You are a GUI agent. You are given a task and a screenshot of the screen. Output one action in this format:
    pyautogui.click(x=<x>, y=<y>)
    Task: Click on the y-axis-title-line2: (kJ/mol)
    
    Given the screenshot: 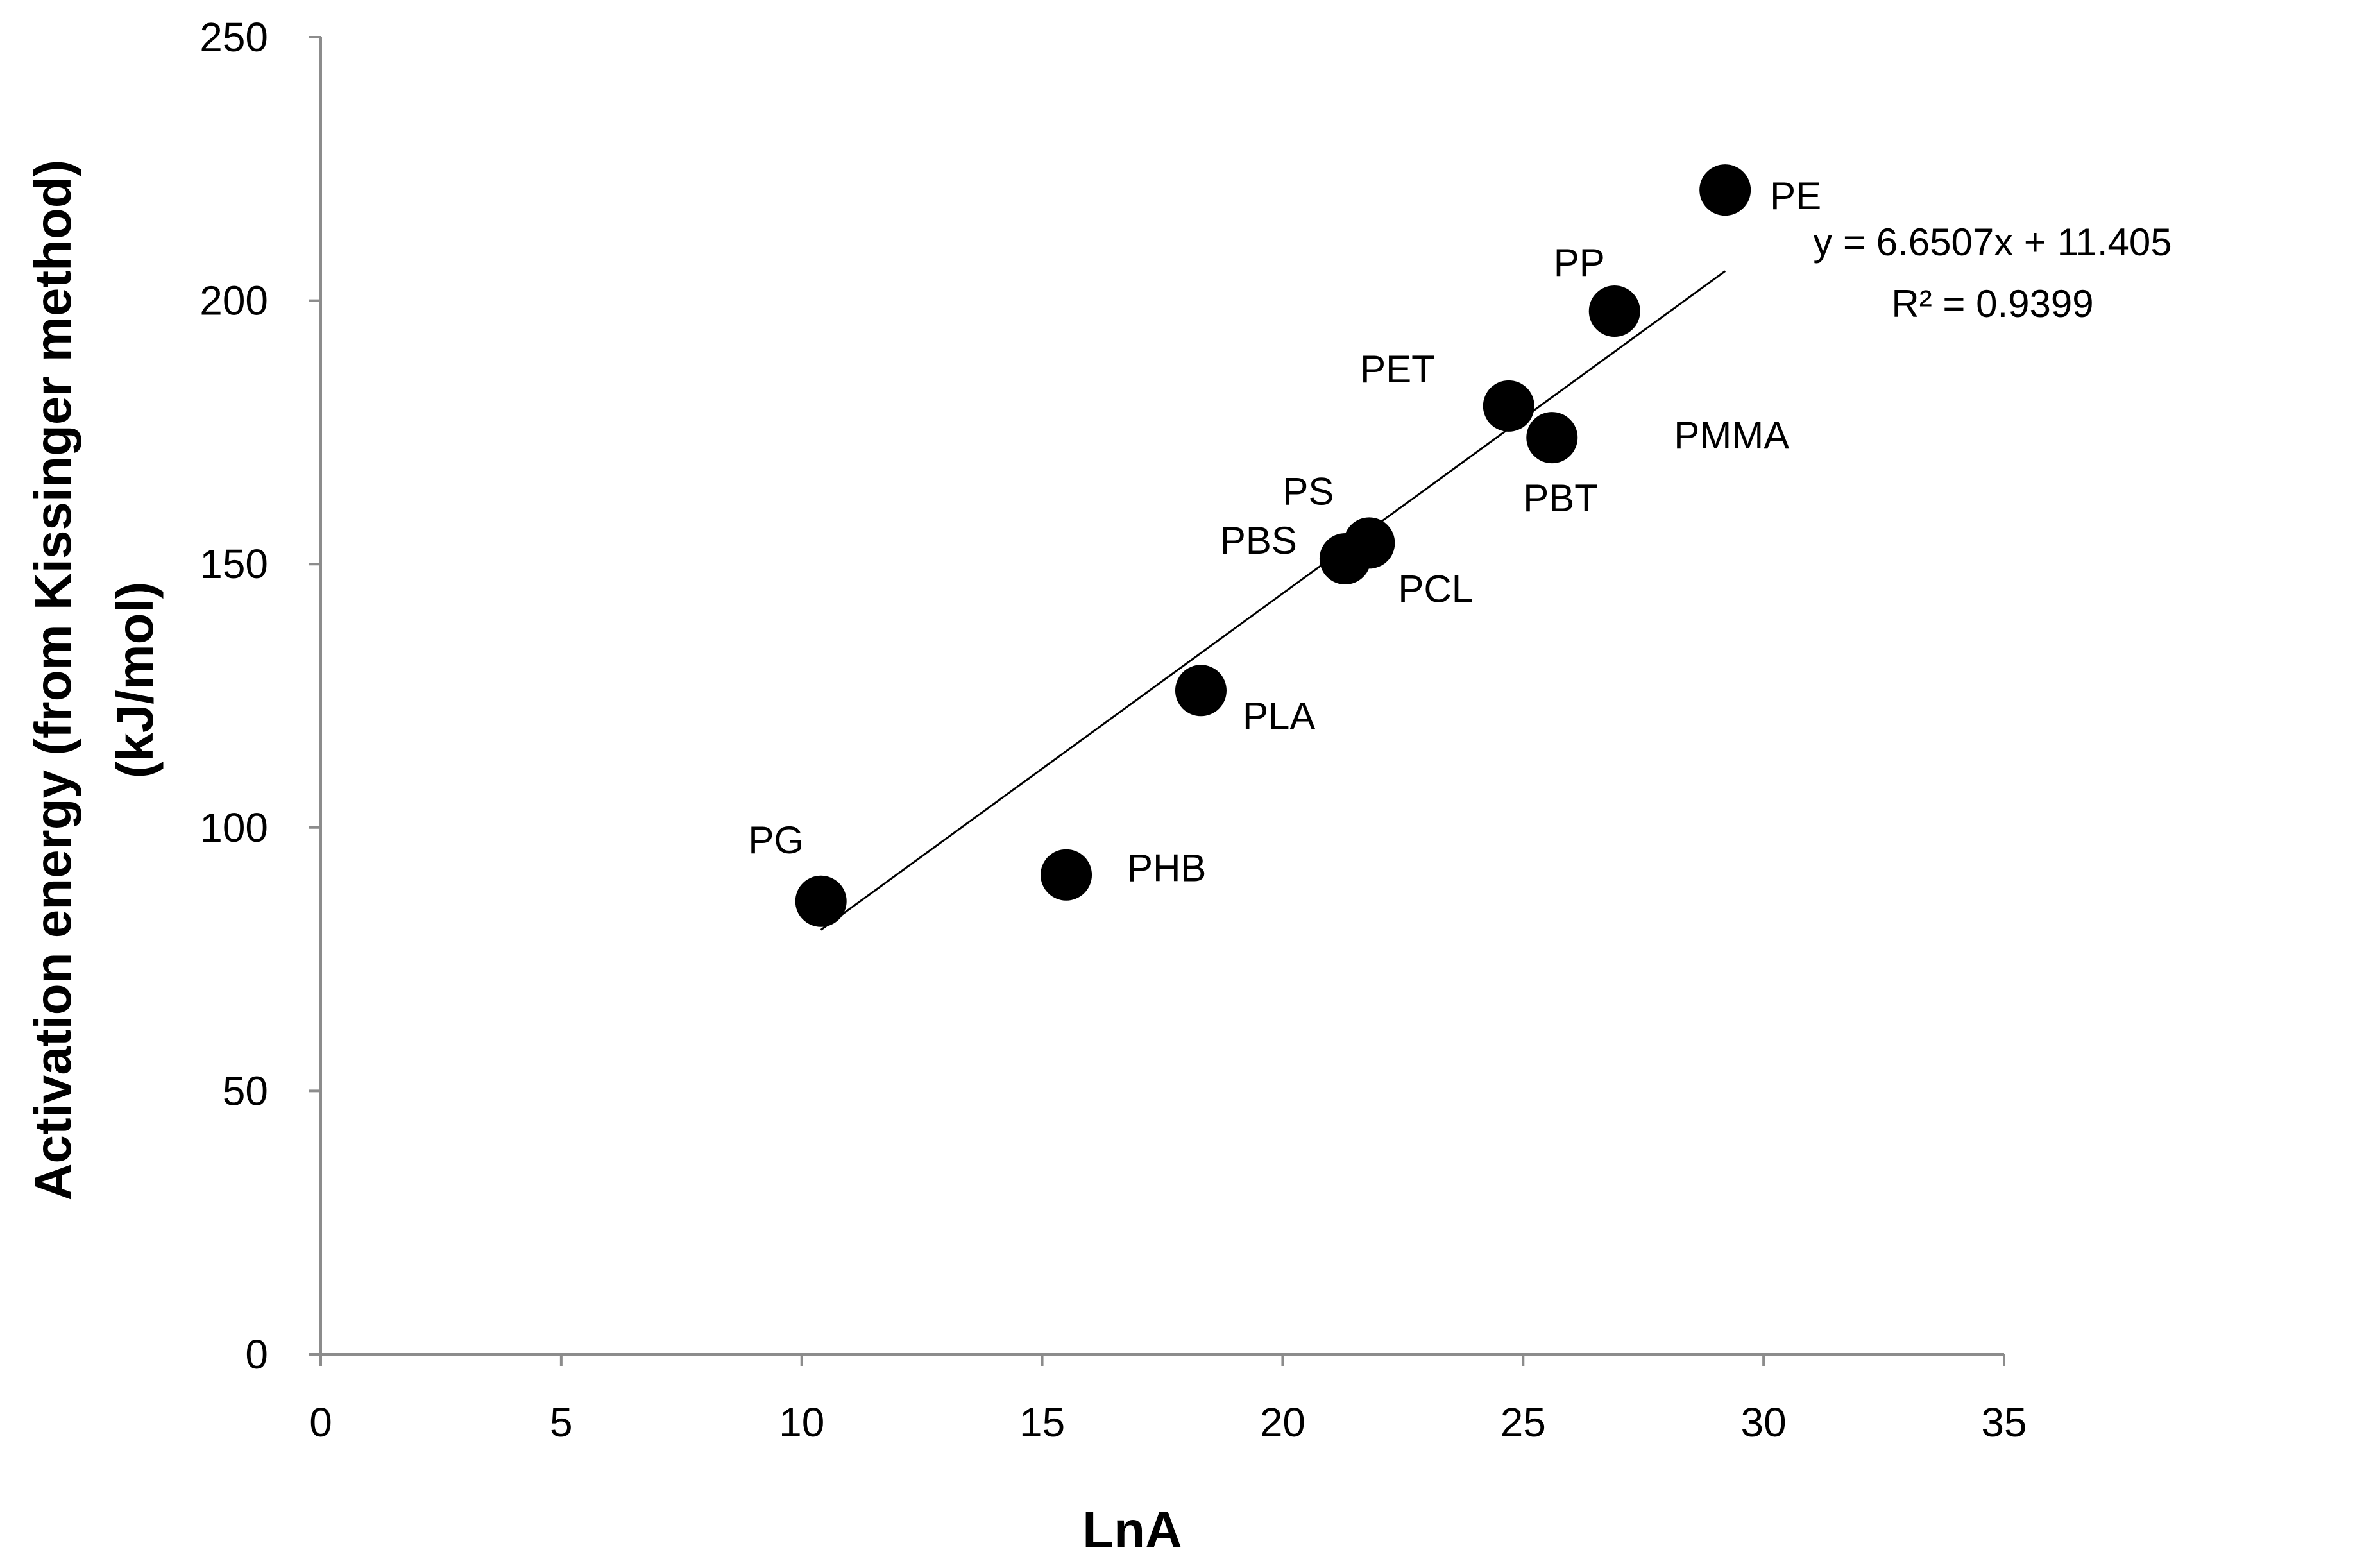 What is the action you would take?
    pyautogui.click(x=135, y=680)
    